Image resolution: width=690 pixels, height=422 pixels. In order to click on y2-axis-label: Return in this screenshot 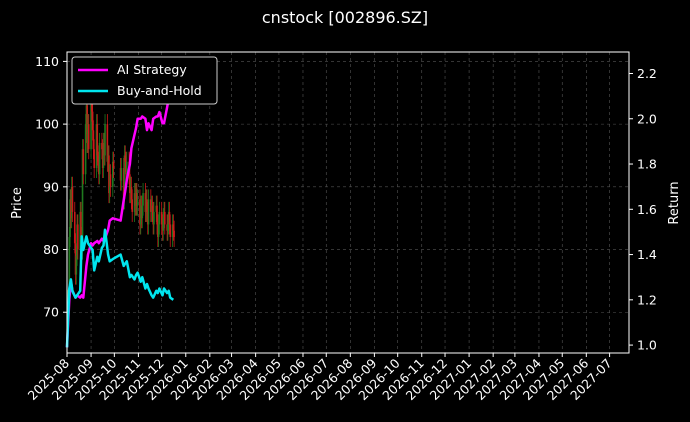, I will do `click(674, 202)`.